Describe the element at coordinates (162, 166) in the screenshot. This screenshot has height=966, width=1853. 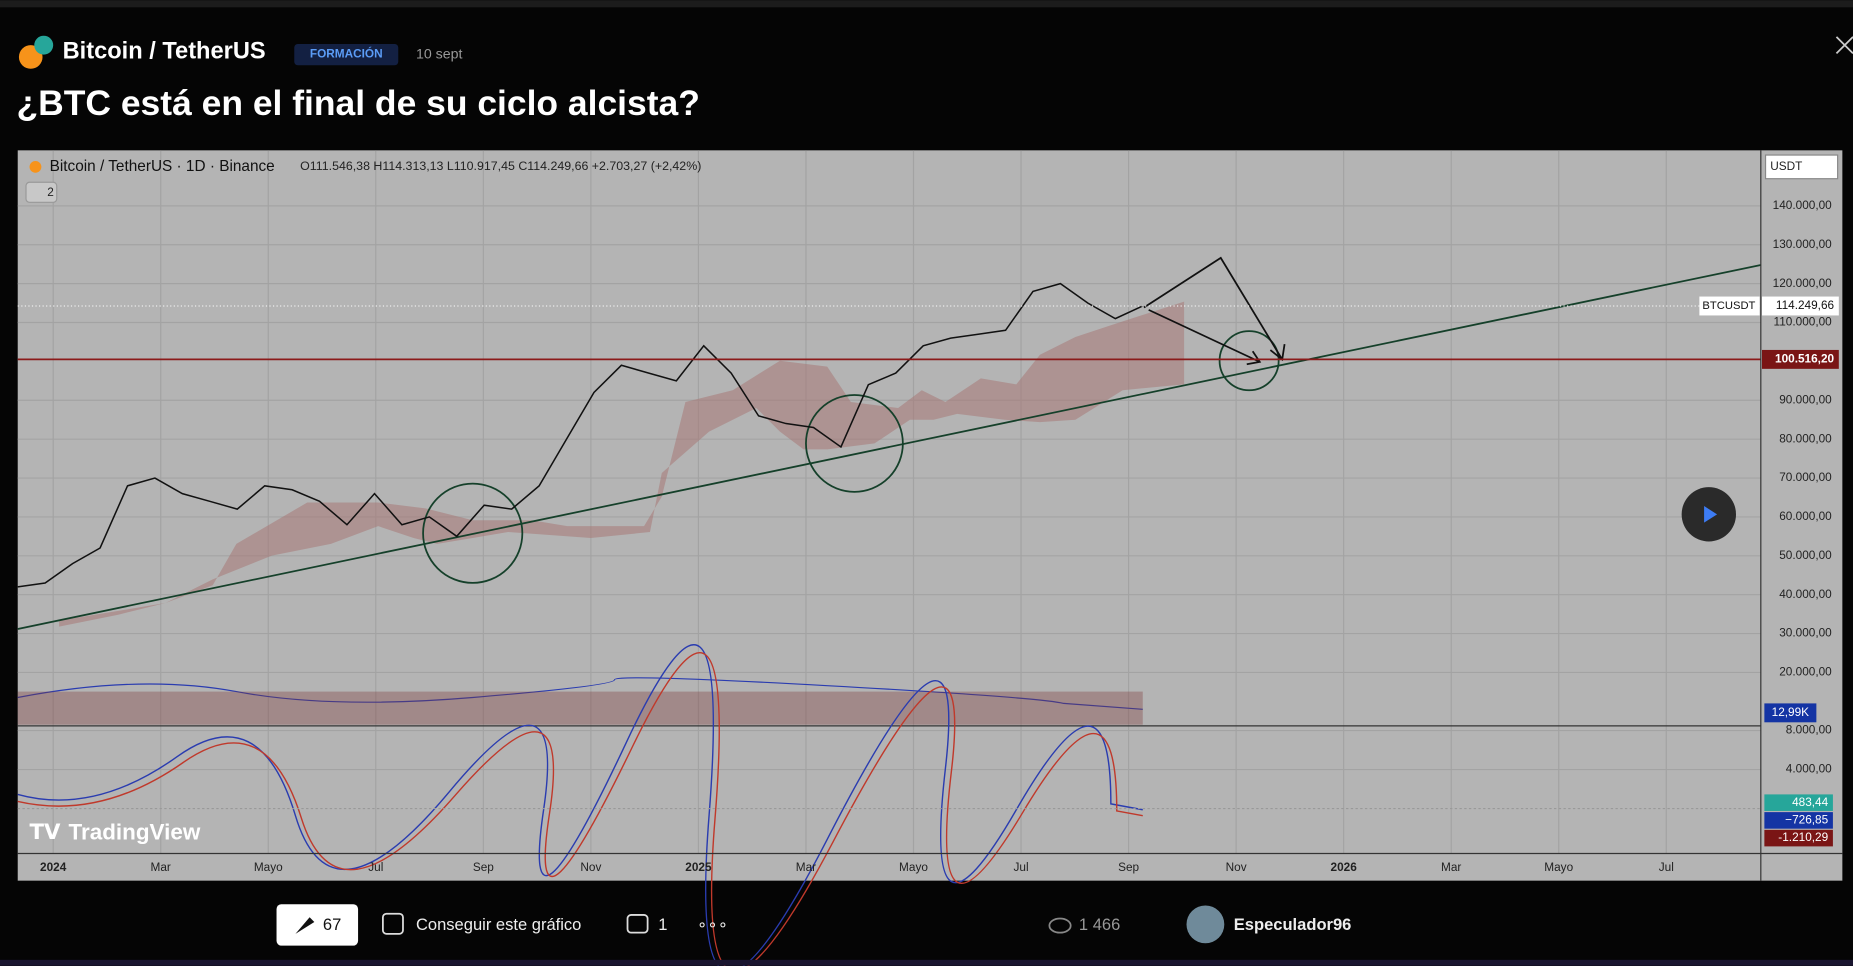
I see `legend-symbol: Bitcoin / TetherUS · 1D · Binance` at that location.